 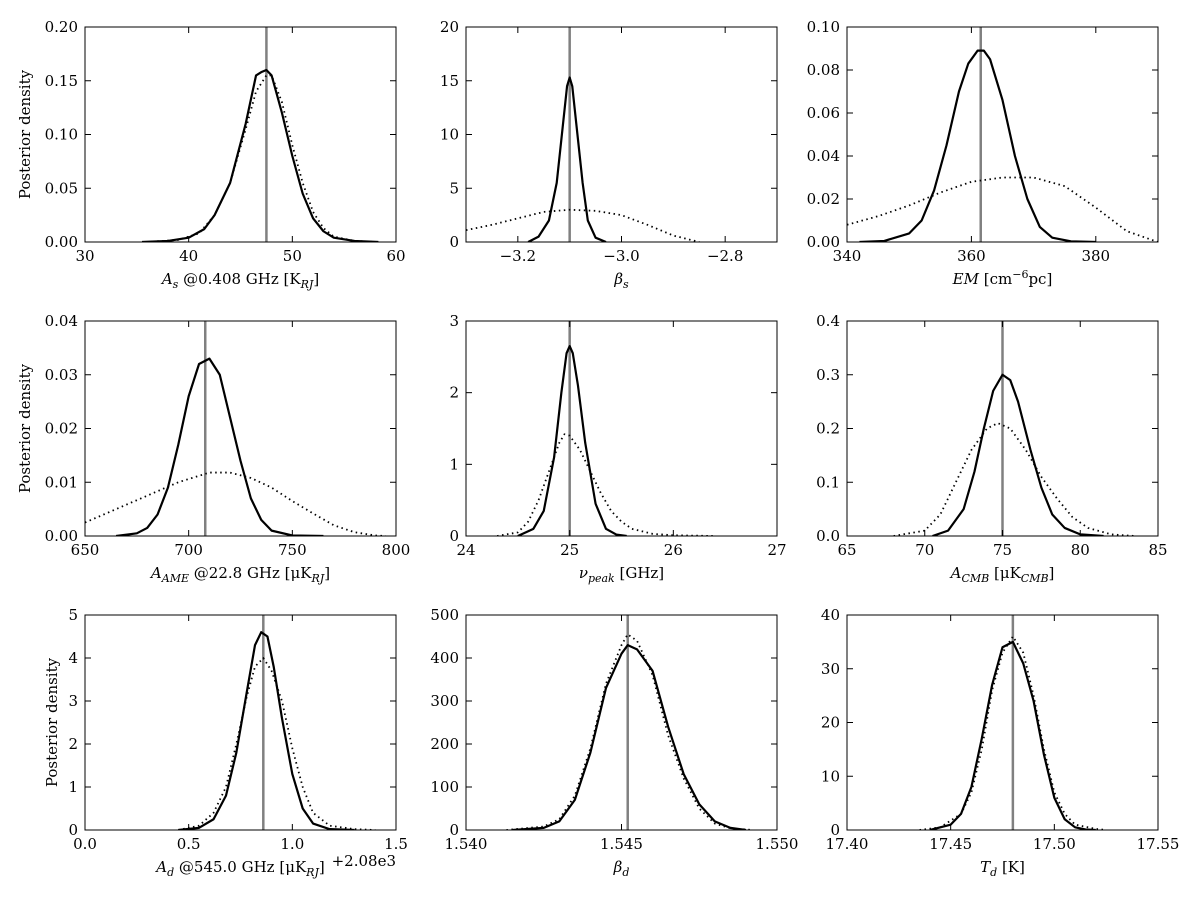 I want to click on x-axis-label: ACMB [μKCMB], so click(x=1002, y=574).